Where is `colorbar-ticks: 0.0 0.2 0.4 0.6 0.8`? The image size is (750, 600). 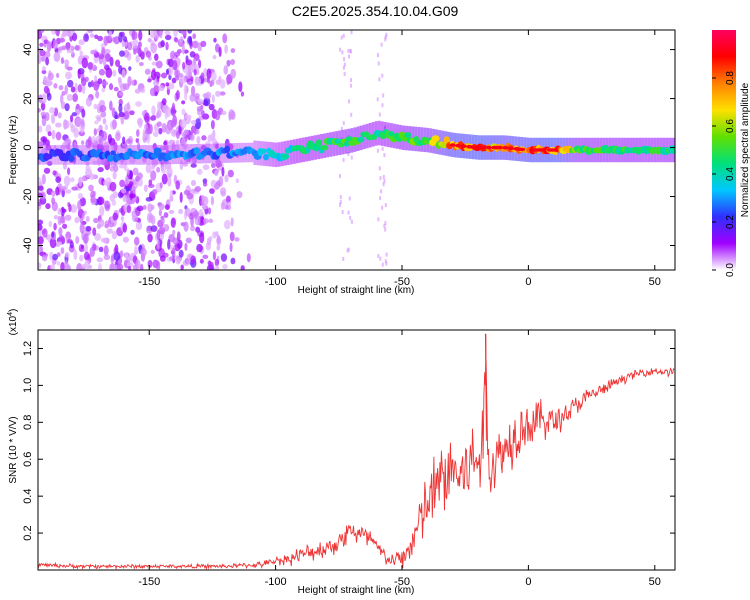
colorbar-ticks: 0.0 0.2 0.4 0.6 0.8 is located at coordinates (724, 174).